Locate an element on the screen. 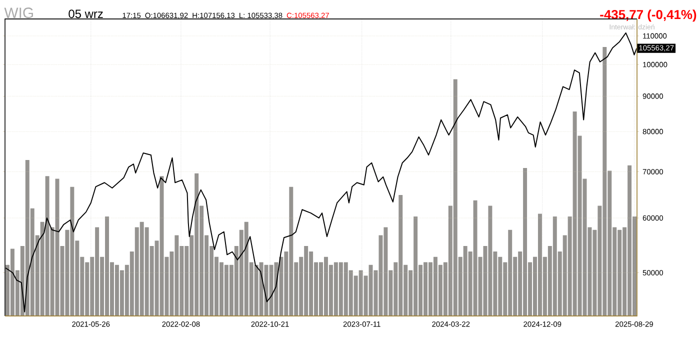 The height and width of the screenshot is (340, 700). chart-subtitle: 05 wrz is located at coordinates (85, 14).